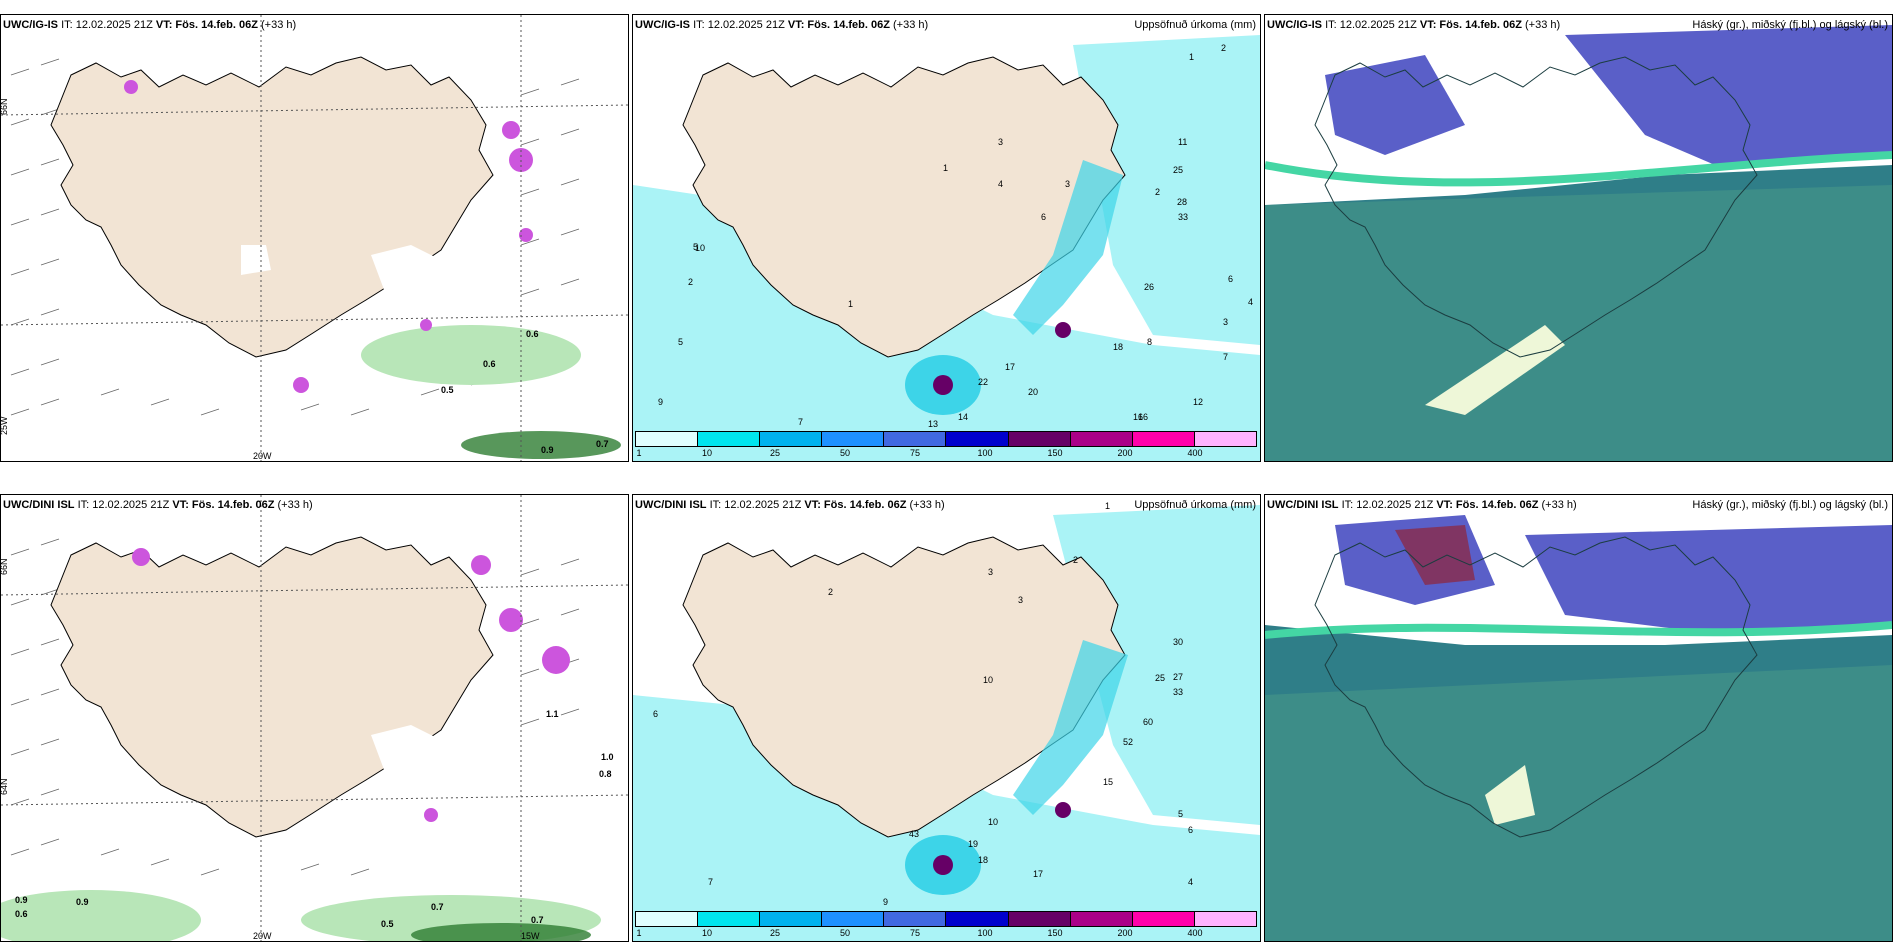 This screenshot has width=1900, height=950. Describe the element at coordinates (447, 390) in the screenshot. I see `wind-value: 0.5` at that location.